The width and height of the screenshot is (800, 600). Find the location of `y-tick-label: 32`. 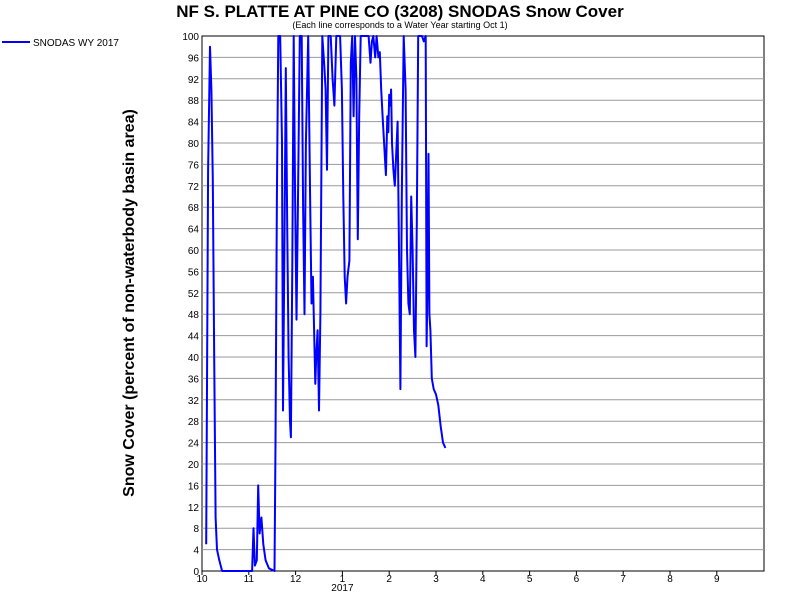

y-tick-label: 32 is located at coordinates (194, 401).